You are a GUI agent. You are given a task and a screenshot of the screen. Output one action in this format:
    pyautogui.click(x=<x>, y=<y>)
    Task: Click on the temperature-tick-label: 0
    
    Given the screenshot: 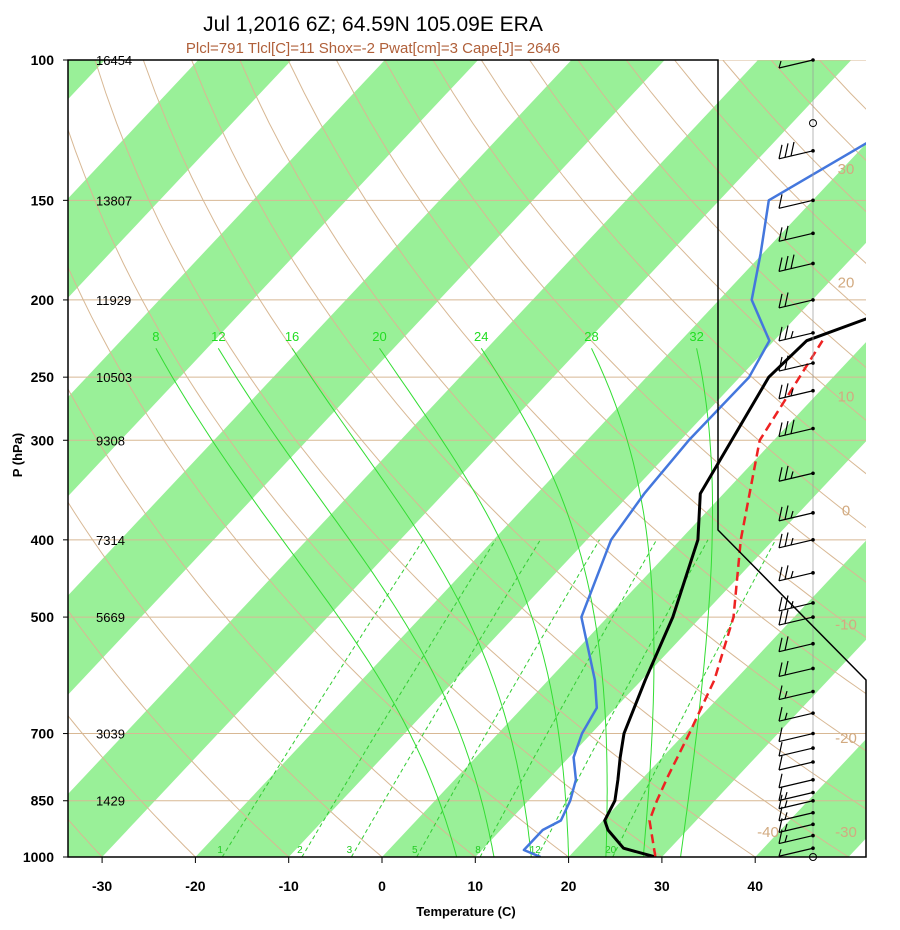 What is the action you would take?
    pyautogui.click(x=382, y=886)
    